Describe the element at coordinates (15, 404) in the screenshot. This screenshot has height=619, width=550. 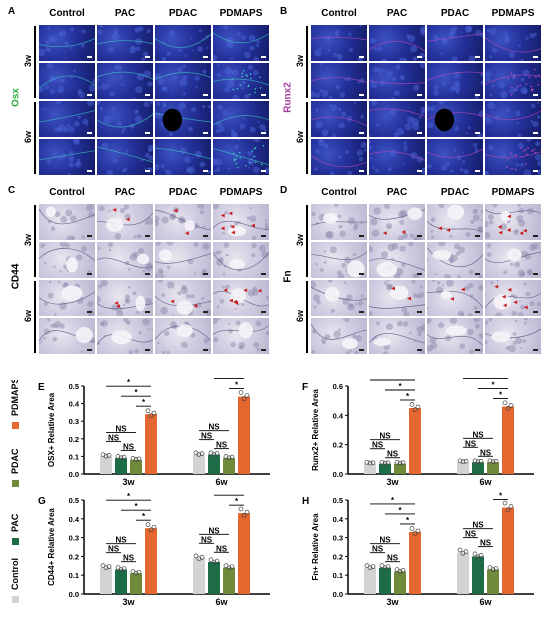
I see `legend-item: PDMAPS` at that location.